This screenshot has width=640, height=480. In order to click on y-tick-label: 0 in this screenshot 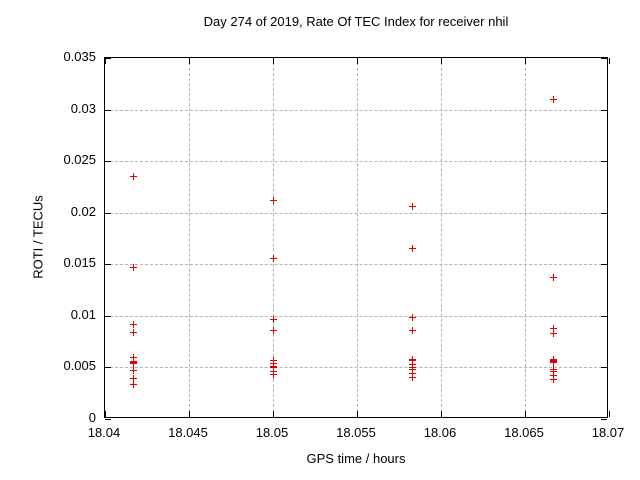, I will do `click(92, 417)`.